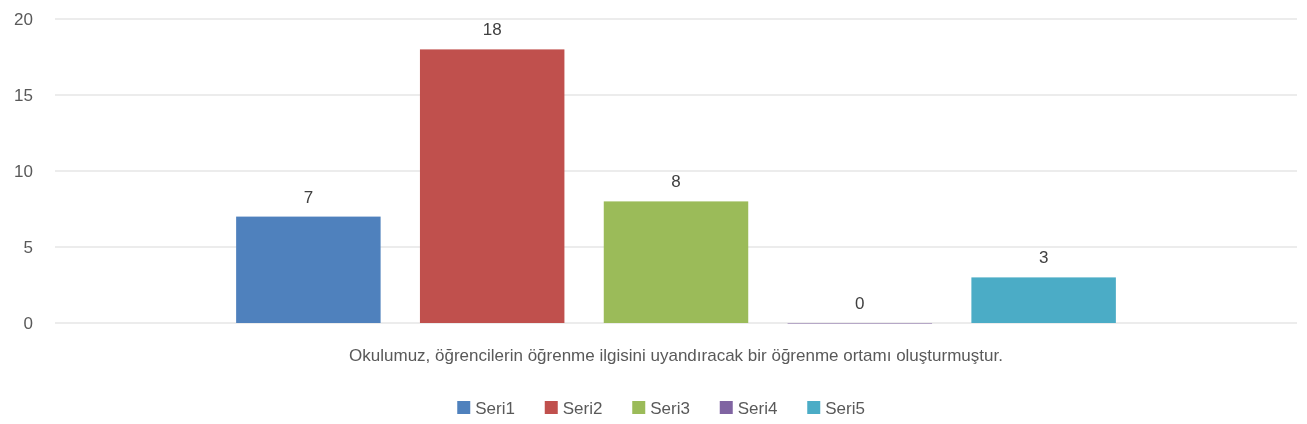 The image size is (1307, 424). I want to click on legend-label: Seri2, so click(582, 408).